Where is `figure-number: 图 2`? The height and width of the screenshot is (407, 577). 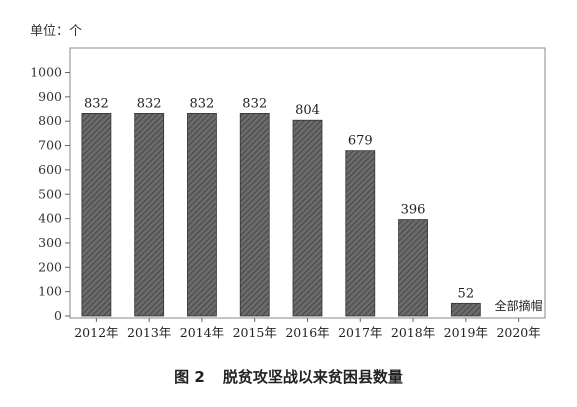 figure-number: 图 2 is located at coordinates (189, 377).